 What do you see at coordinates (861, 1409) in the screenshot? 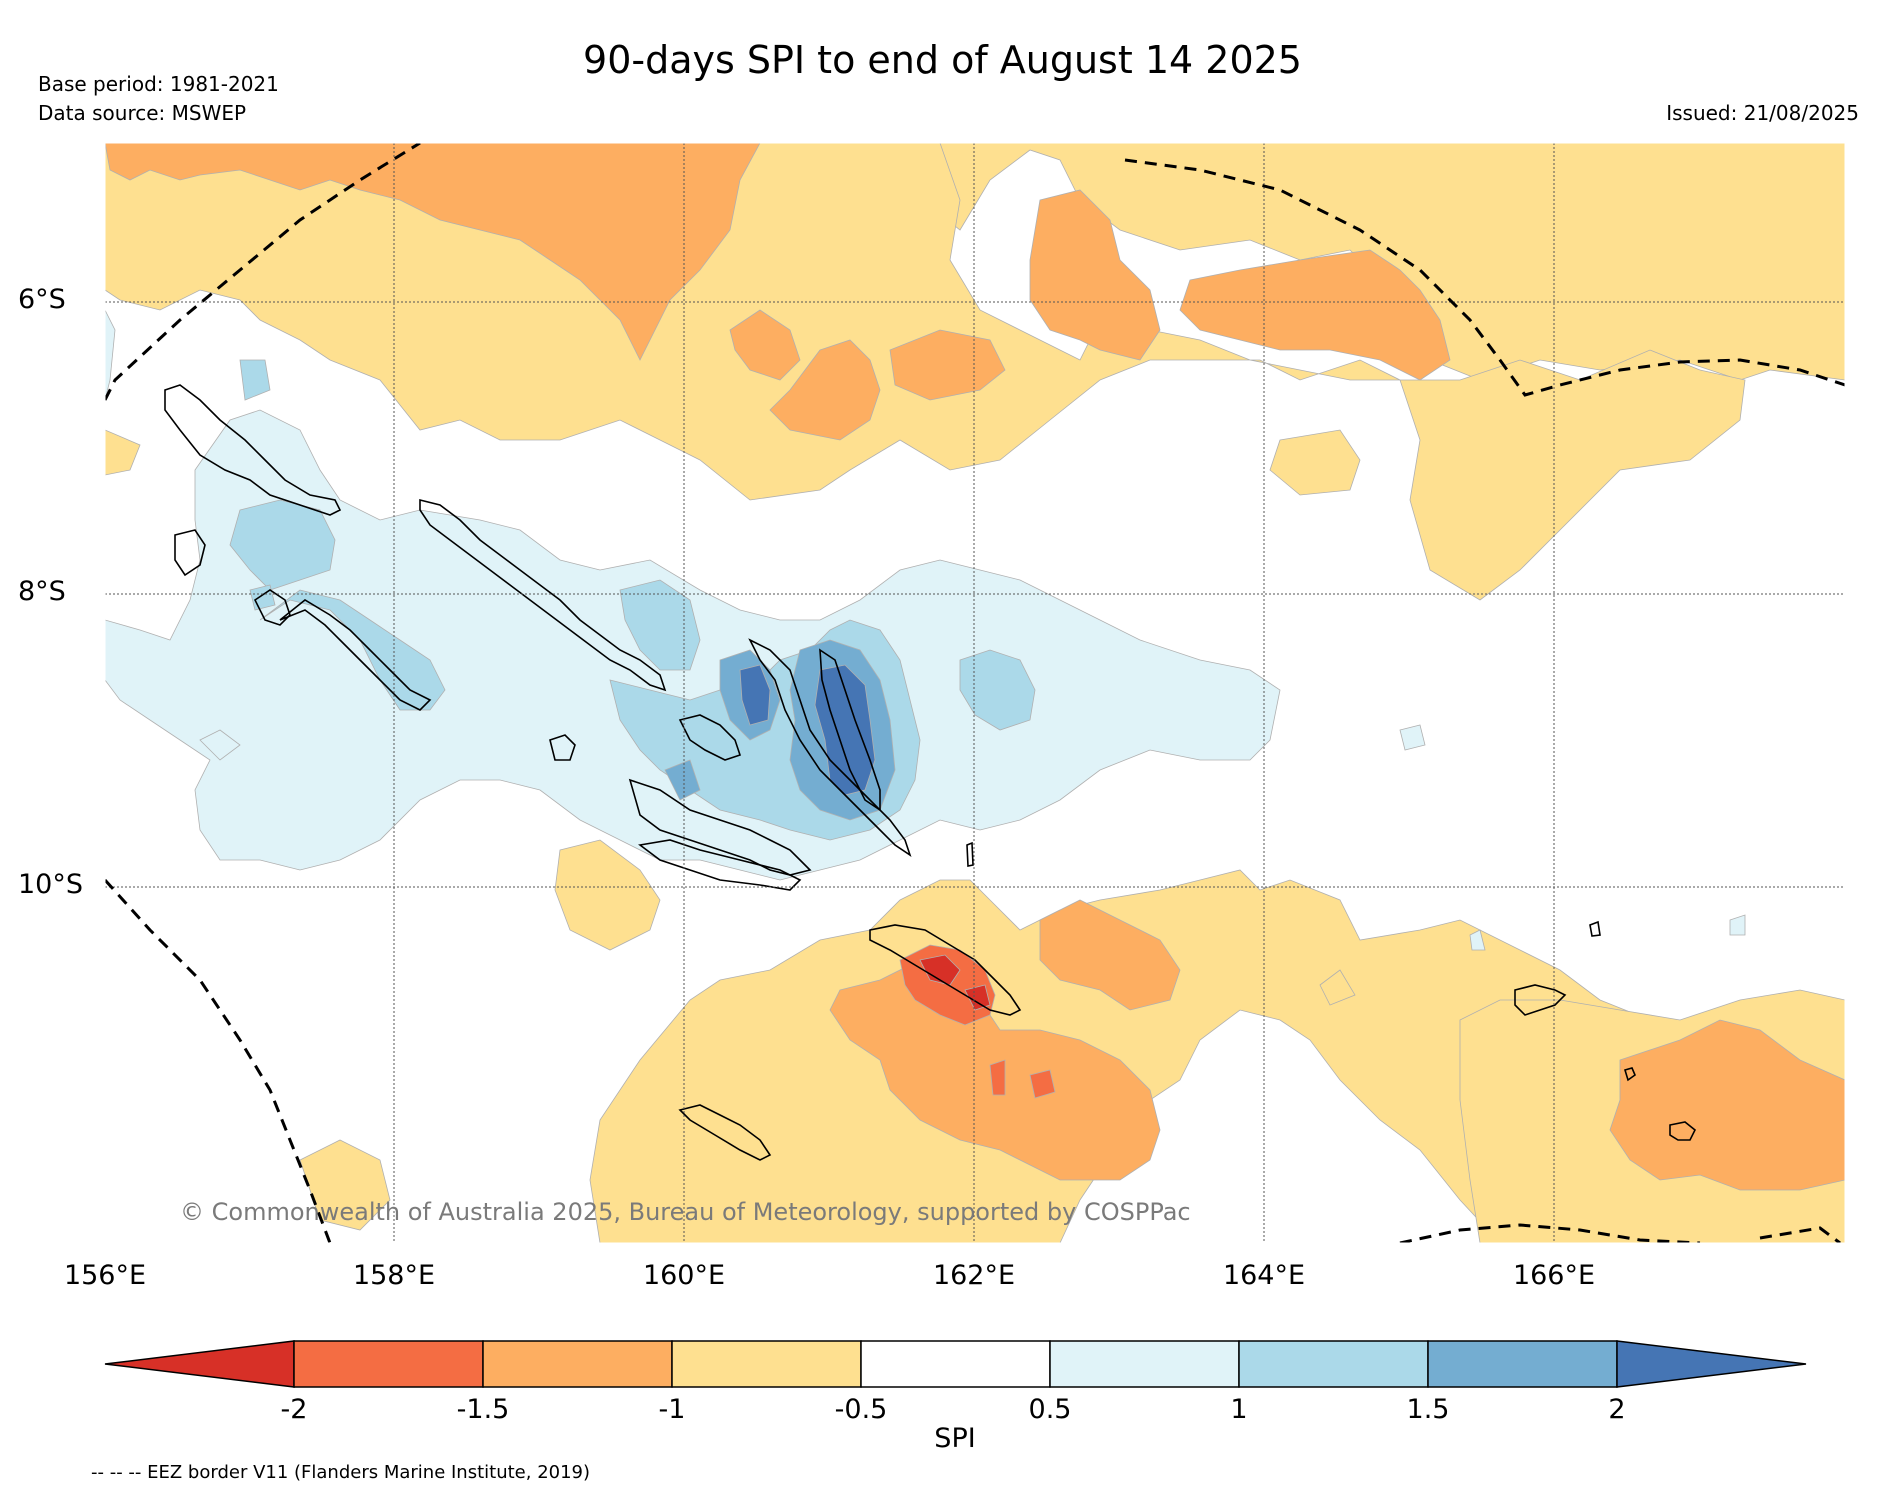
I see `colorbar-tick: -0.5` at bounding box center [861, 1409].